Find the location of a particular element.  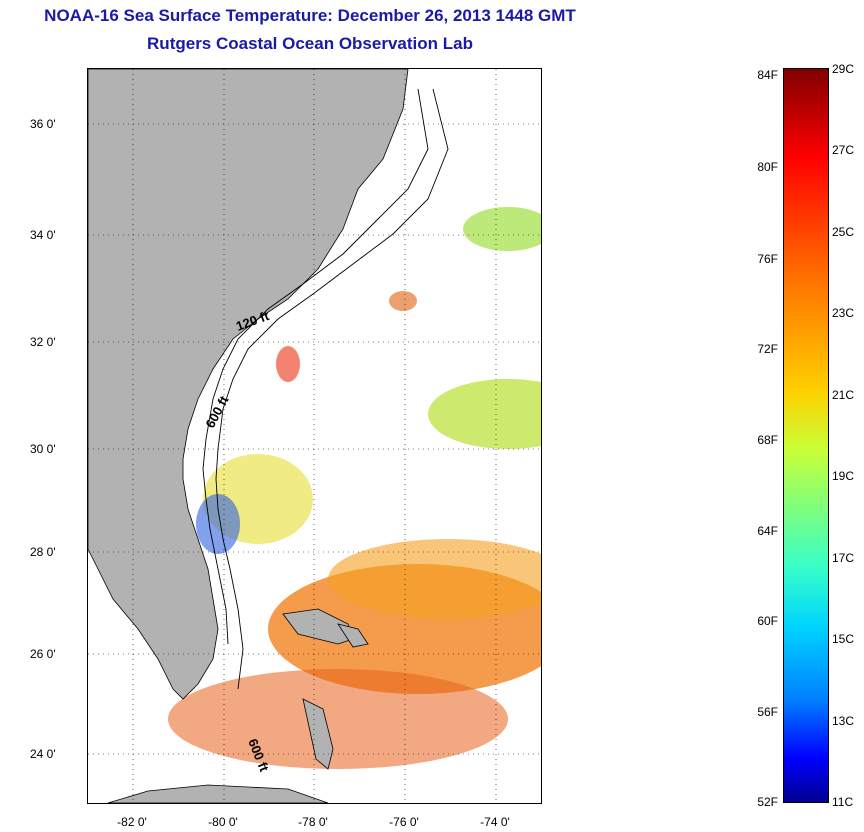

contour-label-600ft-north: 600 ft is located at coordinates (217, 412).